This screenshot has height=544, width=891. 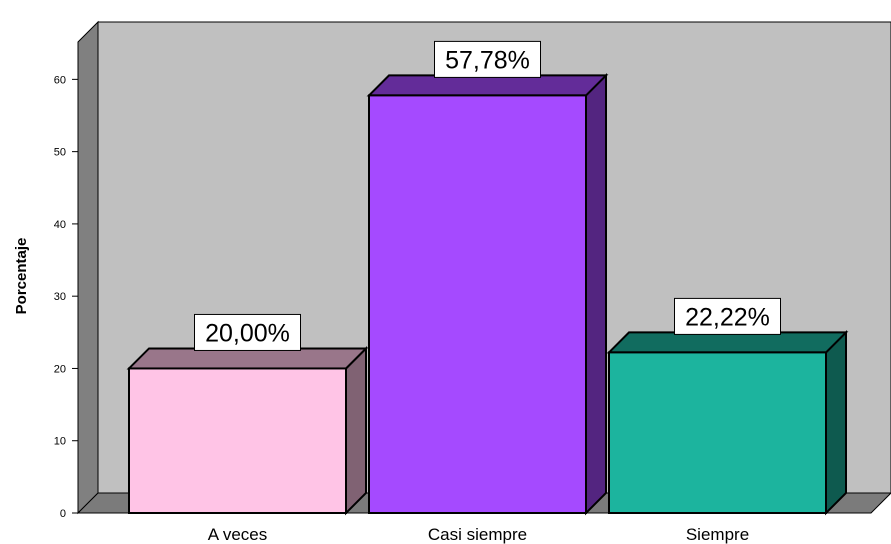 I want to click on y-tick-label: 20, so click(x=60, y=369).